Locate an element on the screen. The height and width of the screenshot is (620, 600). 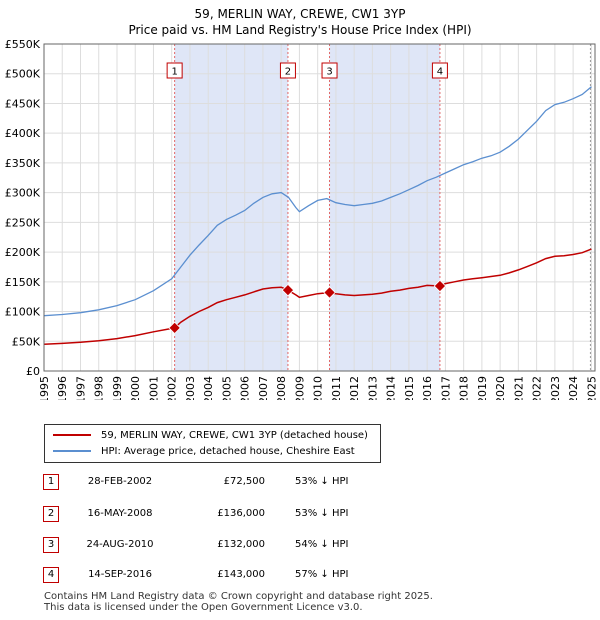
transaction-badge: 1 is located at coordinates (51, 482).